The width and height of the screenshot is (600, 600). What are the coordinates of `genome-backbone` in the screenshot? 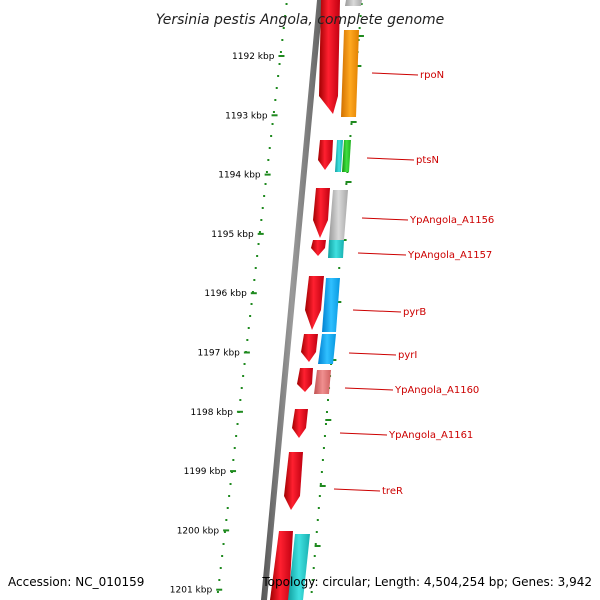 It's located at (292, 300).